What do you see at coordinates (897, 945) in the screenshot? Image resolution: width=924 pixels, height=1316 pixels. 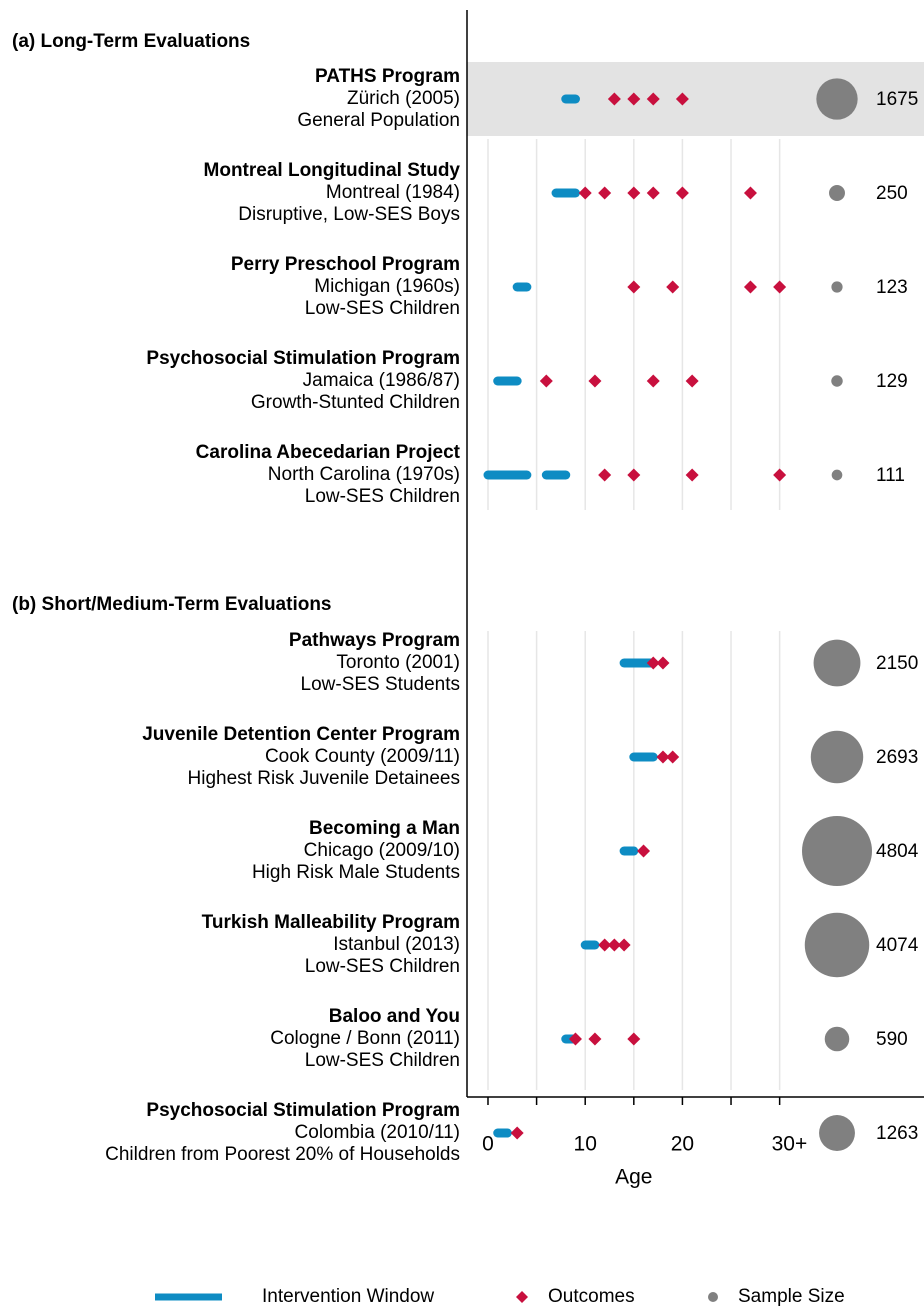 I see `sample-size-label: 4074` at bounding box center [897, 945].